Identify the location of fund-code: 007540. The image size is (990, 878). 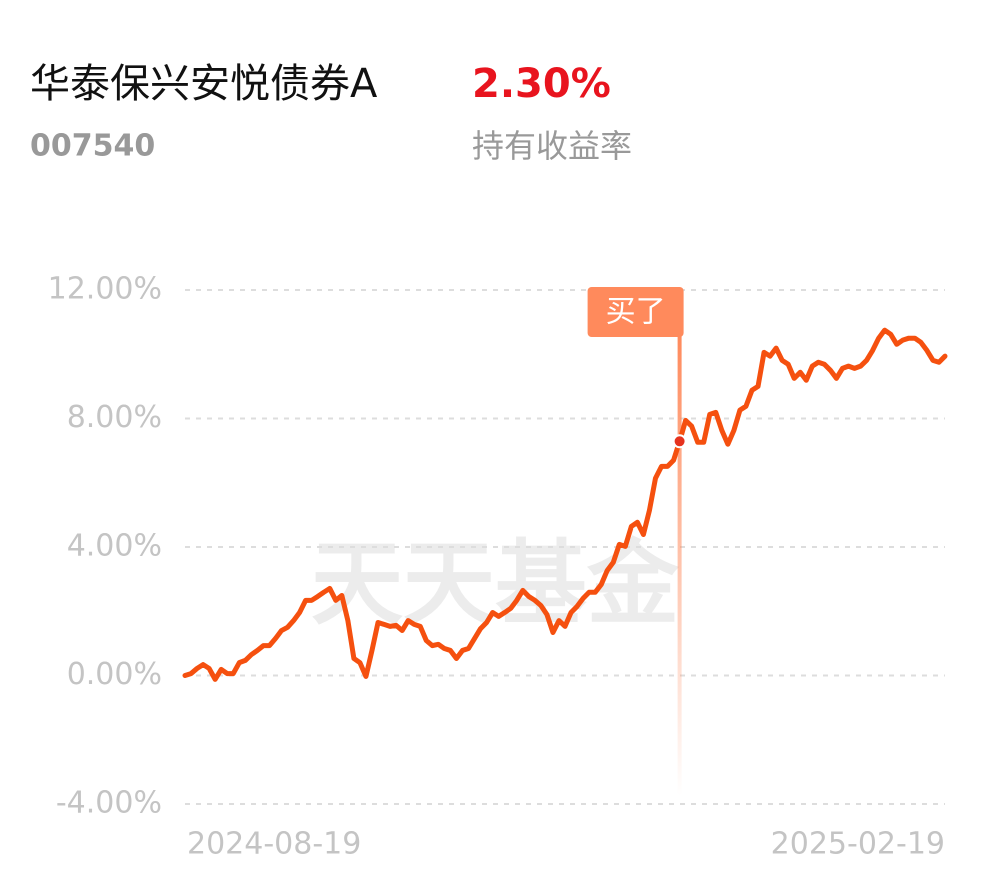
(92, 146).